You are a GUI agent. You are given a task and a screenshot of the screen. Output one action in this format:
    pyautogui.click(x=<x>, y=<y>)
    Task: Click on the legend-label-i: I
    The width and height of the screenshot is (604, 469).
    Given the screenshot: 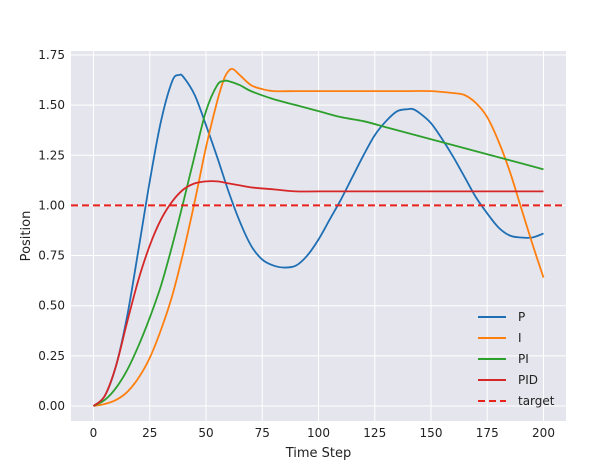 What is the action you would take?
    pyautogui.click(x=520, y=338)
    